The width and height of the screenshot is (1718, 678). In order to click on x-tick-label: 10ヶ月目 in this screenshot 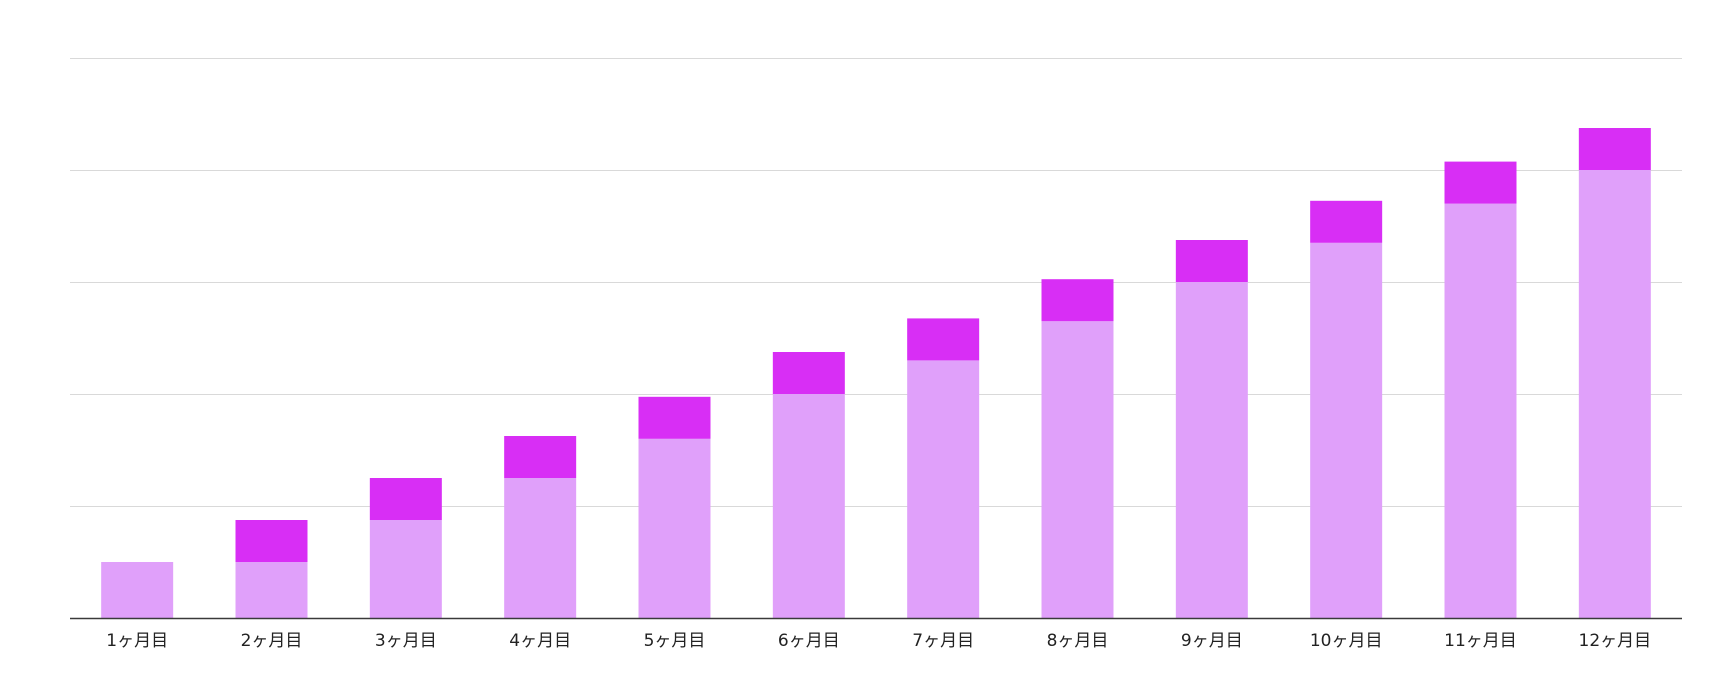, I will do `click(1346, 641)`.